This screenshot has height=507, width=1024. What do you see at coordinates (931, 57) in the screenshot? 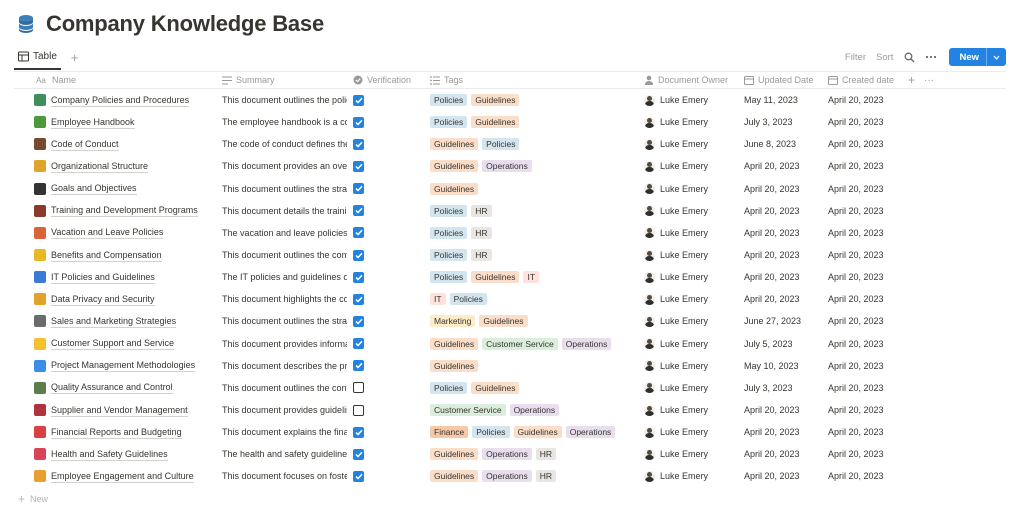
I see `more-options-icon` at bounding box center [931, 57].